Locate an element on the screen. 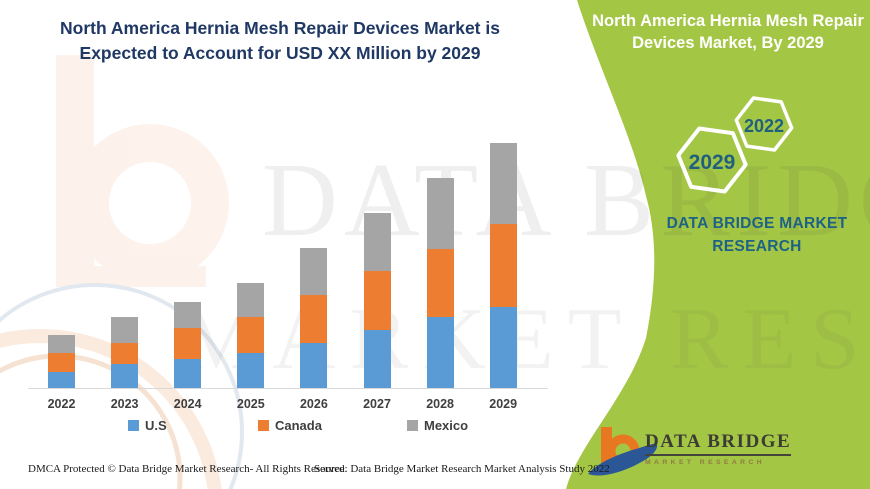 This screenshot has width=870, height=489. bar-segment-mexico-2026 is located at coordinates (314, 271).